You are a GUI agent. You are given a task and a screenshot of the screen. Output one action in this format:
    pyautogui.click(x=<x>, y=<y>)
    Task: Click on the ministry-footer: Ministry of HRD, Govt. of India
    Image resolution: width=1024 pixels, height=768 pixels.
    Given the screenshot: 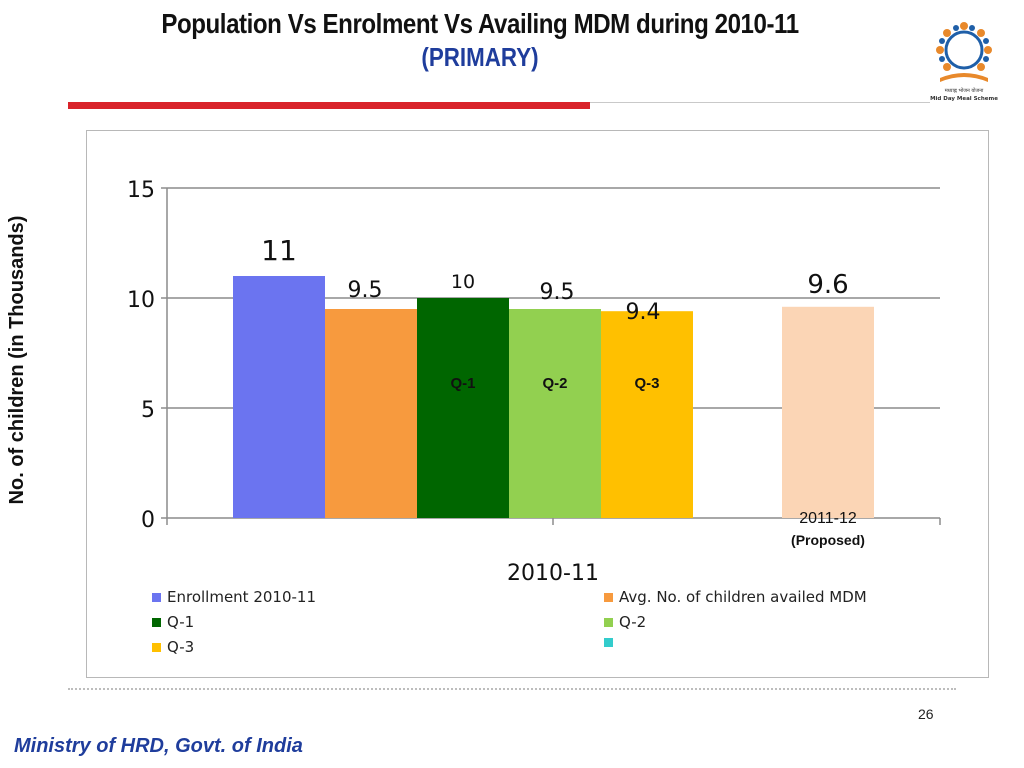 What is the action you would take?
    pyautogui.click(x=158, y=746)
    